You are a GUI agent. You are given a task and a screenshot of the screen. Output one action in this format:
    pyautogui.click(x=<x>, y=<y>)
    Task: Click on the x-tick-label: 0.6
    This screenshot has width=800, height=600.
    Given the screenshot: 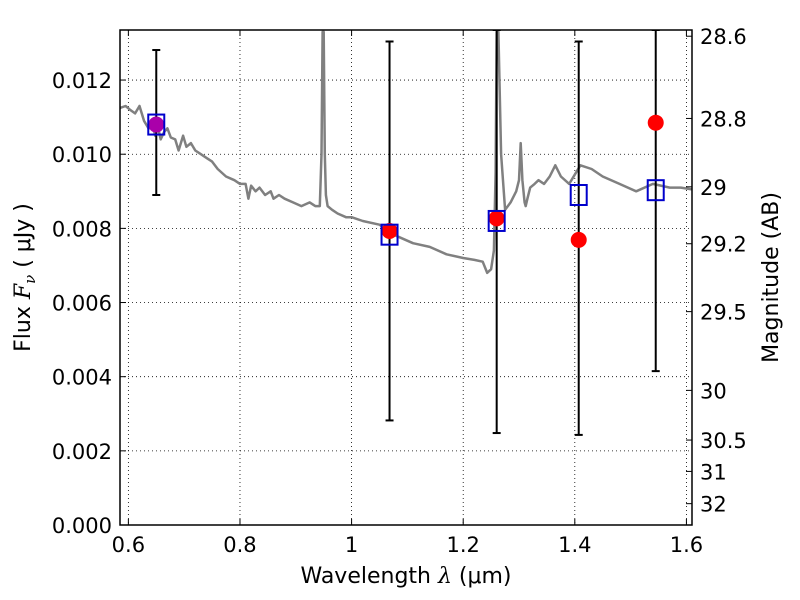 What is the action you would take?
    pyautogui.click(x=128, y=545)
    